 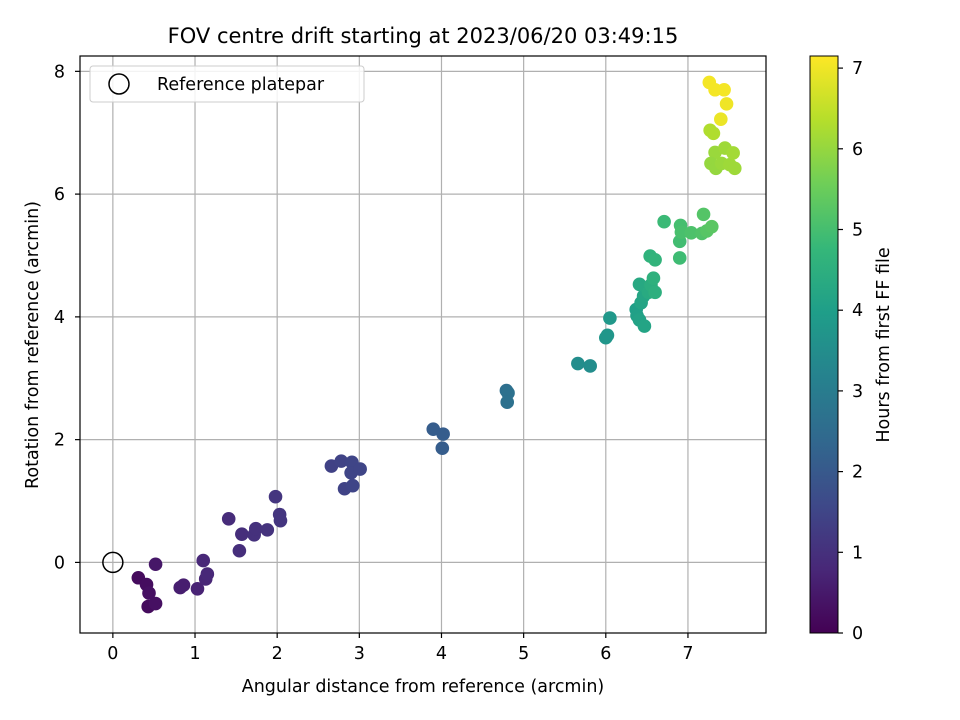 What do you see at coordinates (112, 654) in the screenshot?
I see `x-tick-label: 0` at bounding box center [112, 654].